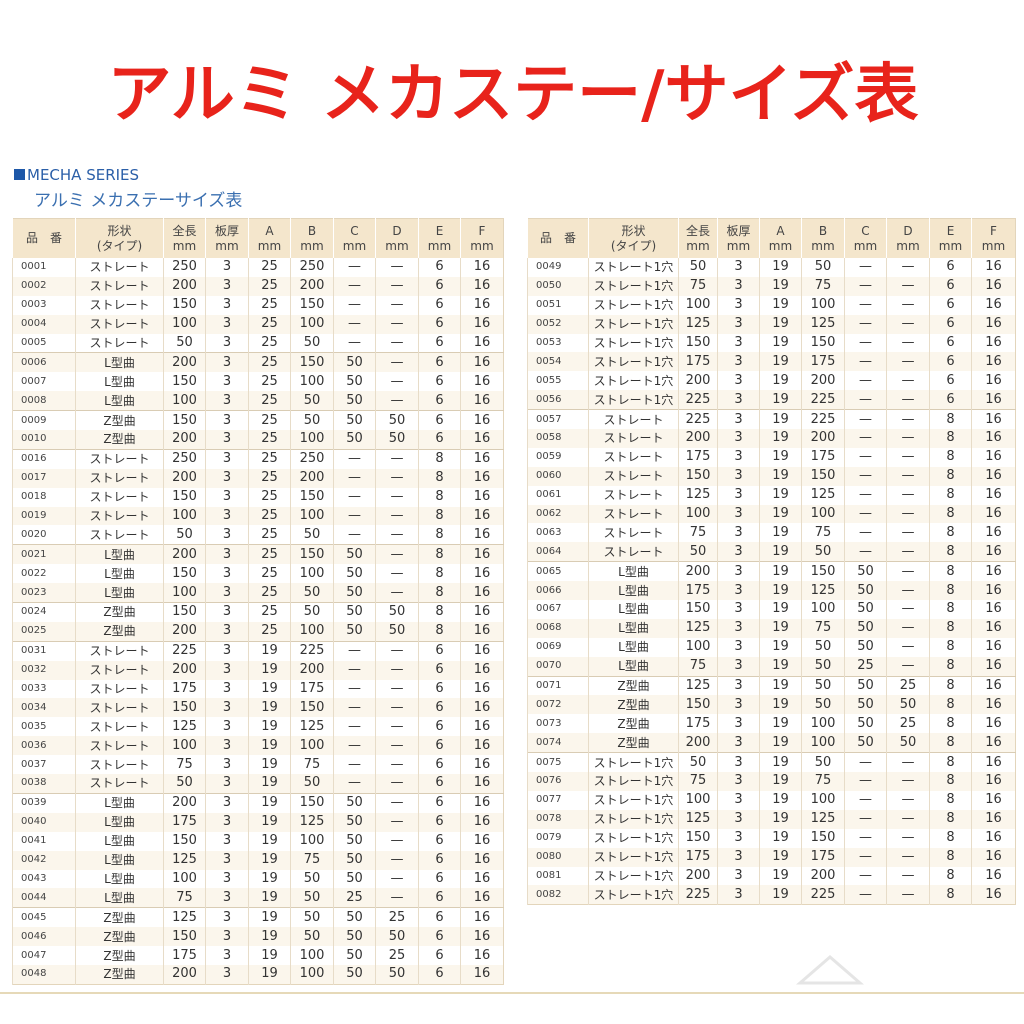  Describe the element at coordinates (312, 689) in the screenshot. I see `cell-b: 175` at that location.